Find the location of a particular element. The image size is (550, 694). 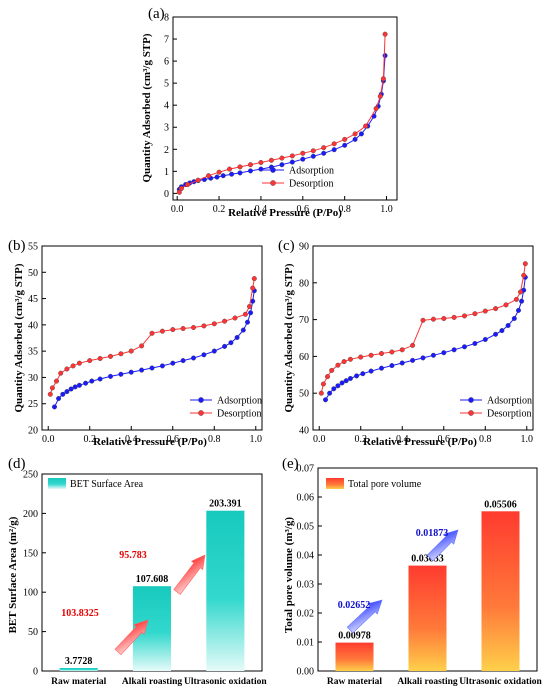

y-tick-label: 50 is located at coordinates (33, 632).